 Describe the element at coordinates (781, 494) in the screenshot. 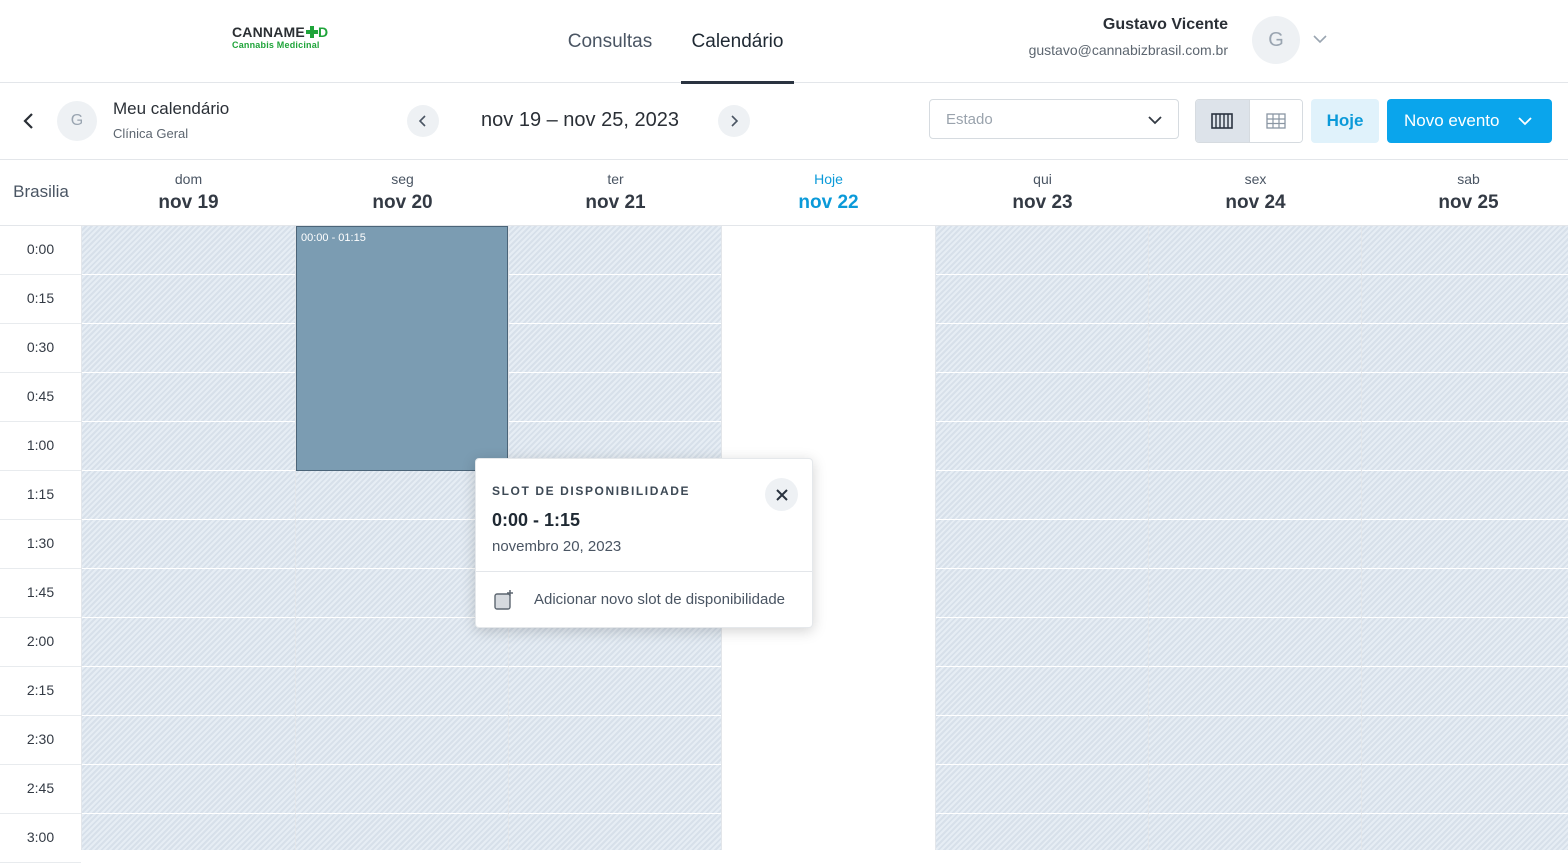

I see `close-button` at that location.